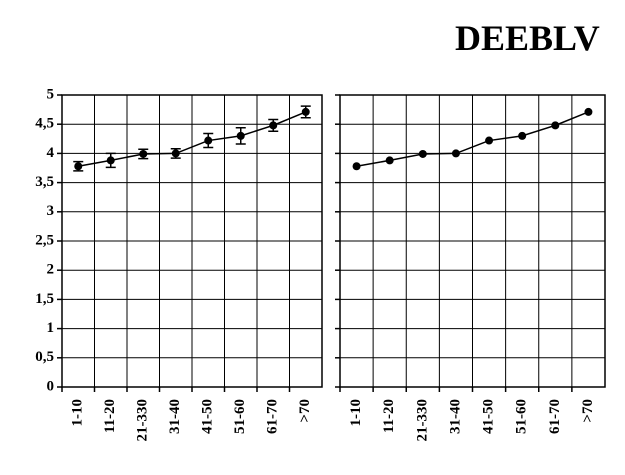  What do you see at coordinates (44, 124) in the screenshot?
I see `y-tick-label: 4,5` at bounding box center [44, 124].